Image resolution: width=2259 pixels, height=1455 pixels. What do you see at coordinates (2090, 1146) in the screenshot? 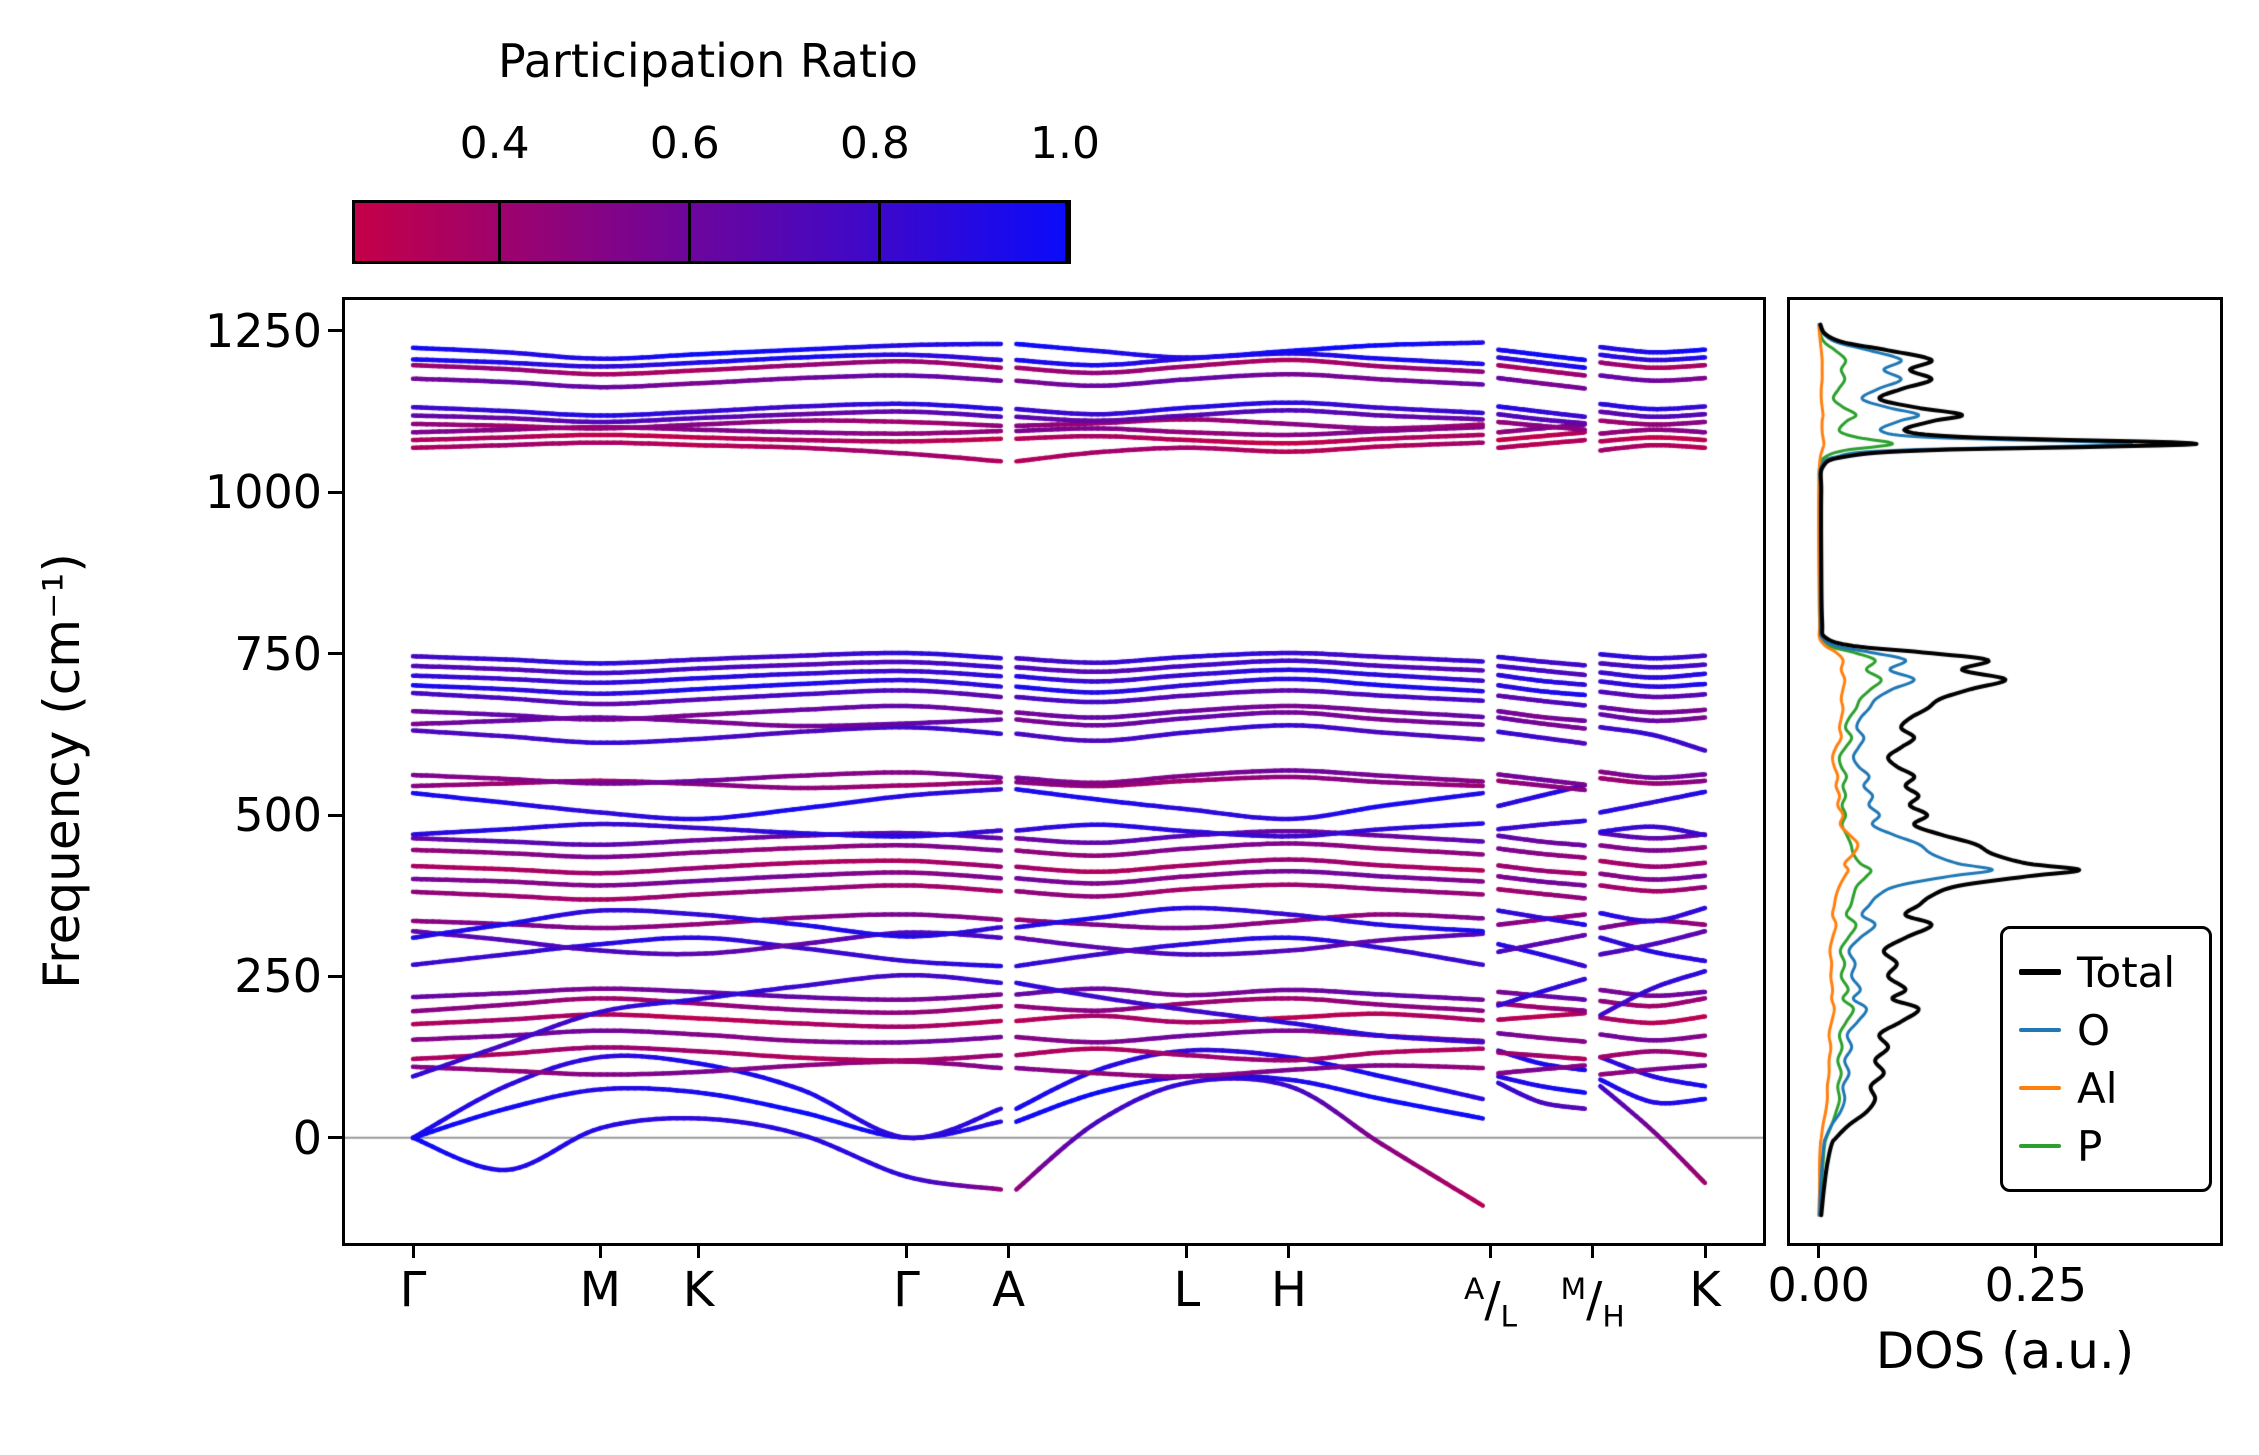
I see `legend-label: P` at bounding box center [2090, 1146].